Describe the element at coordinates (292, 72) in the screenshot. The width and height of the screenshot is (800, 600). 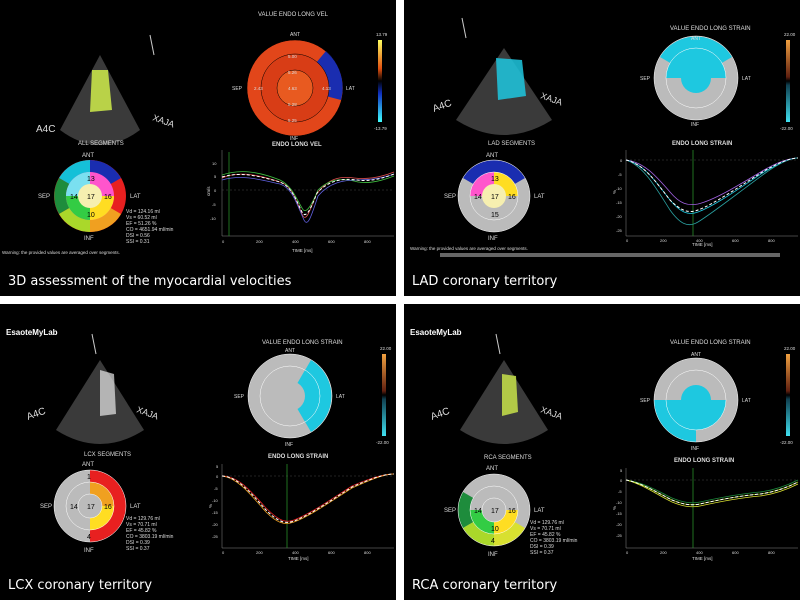
I see `map-value: 5.26` at that location.